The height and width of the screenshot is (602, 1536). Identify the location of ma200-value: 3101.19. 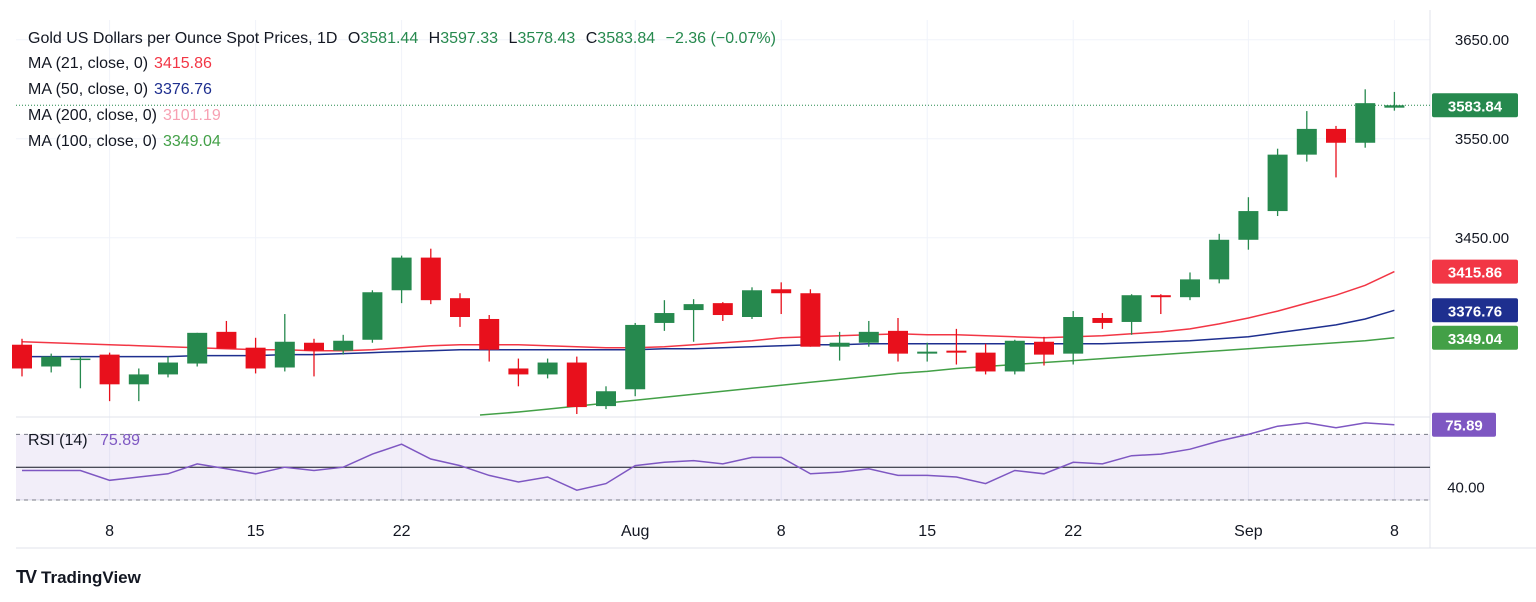
(191, 115).